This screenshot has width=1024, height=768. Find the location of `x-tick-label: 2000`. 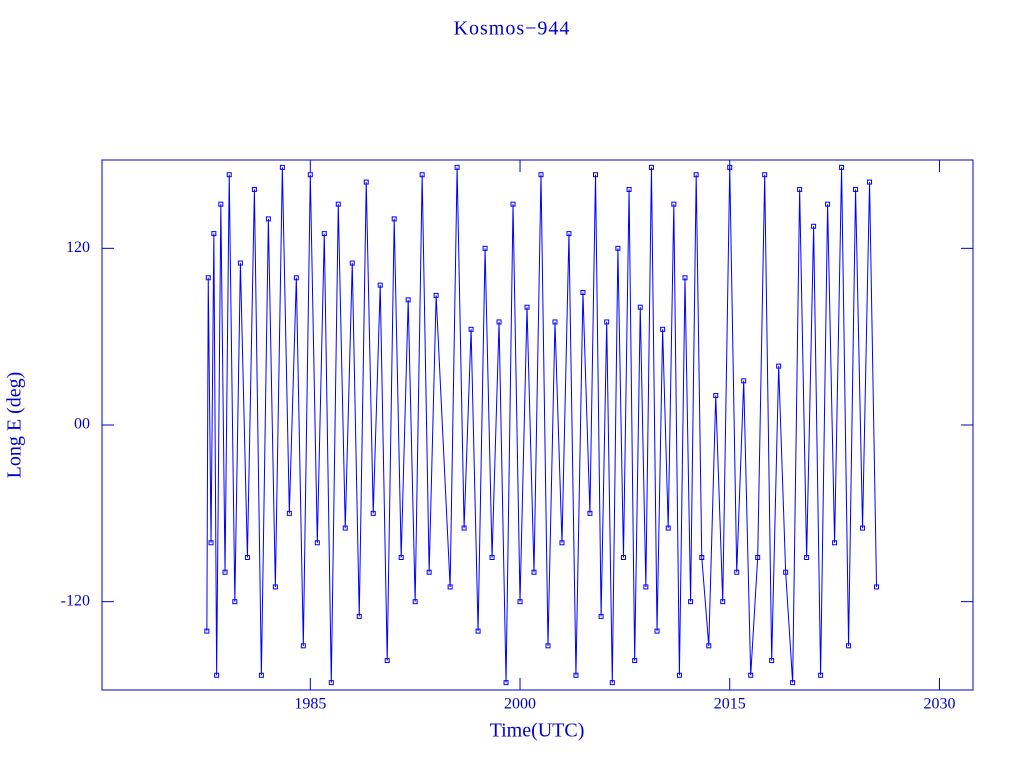

x-tick-label: 2000 is located at coordinates (520, 704).